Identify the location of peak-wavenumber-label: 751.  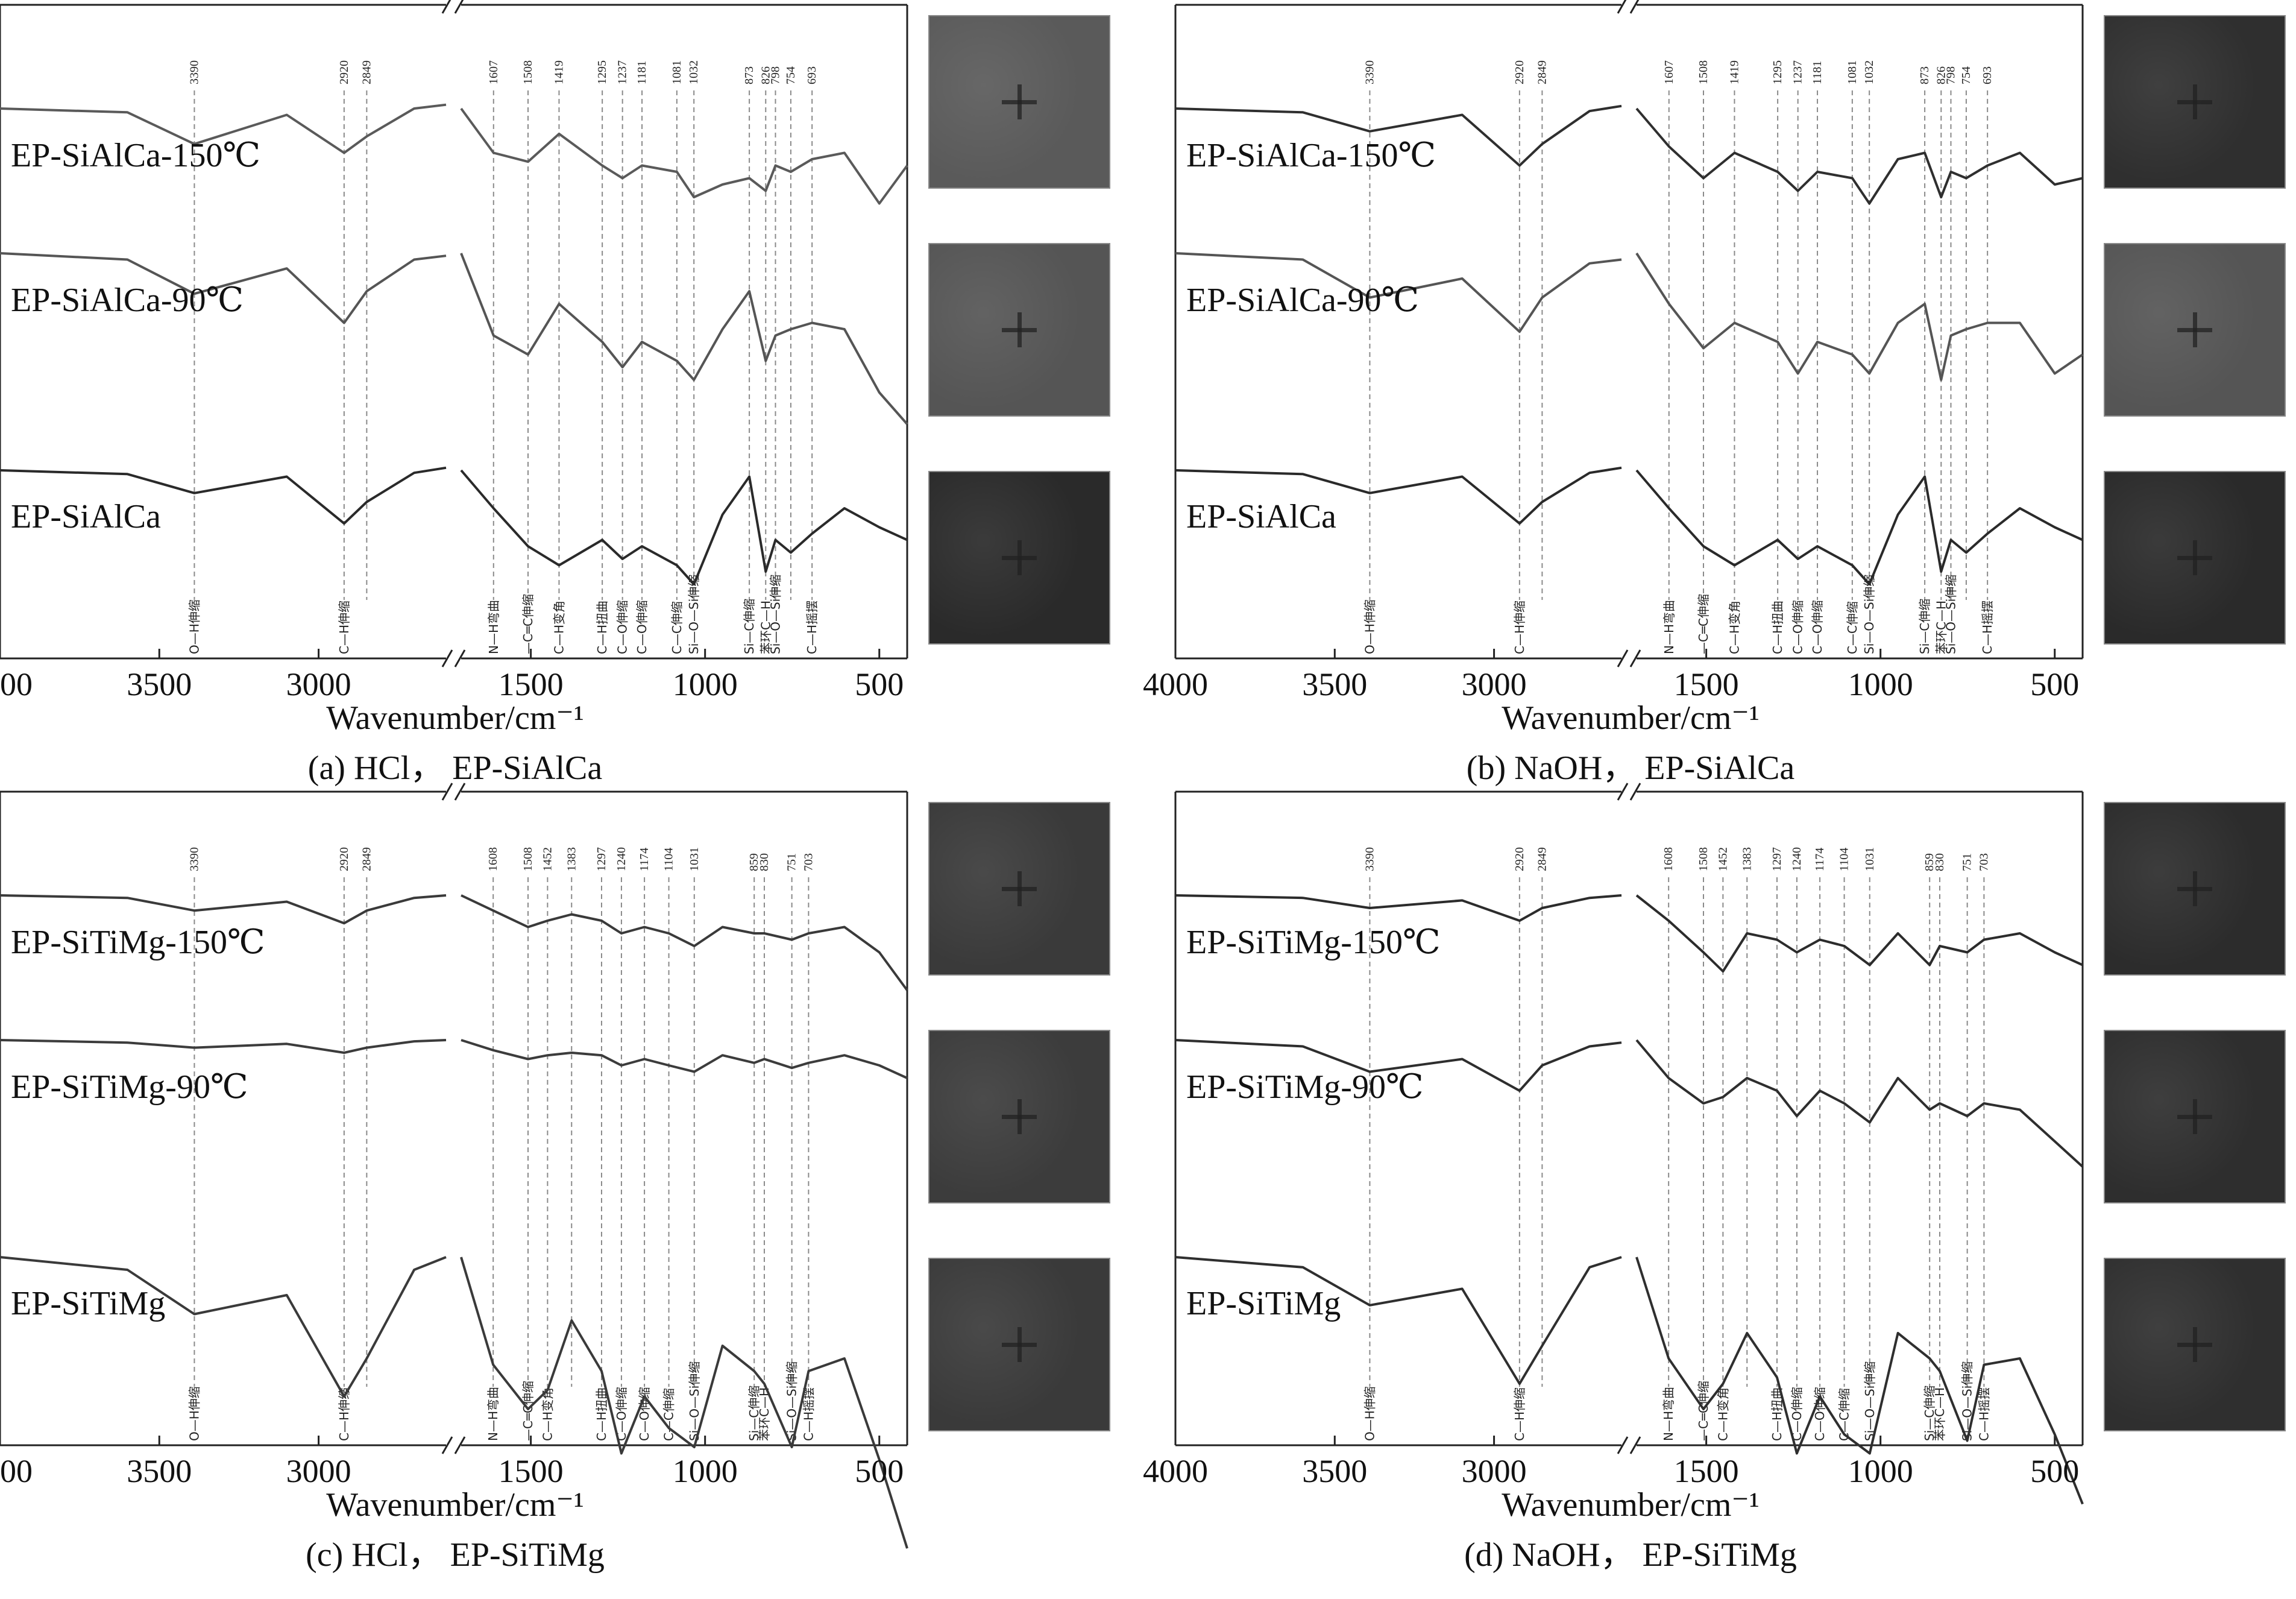
(1968, 862).